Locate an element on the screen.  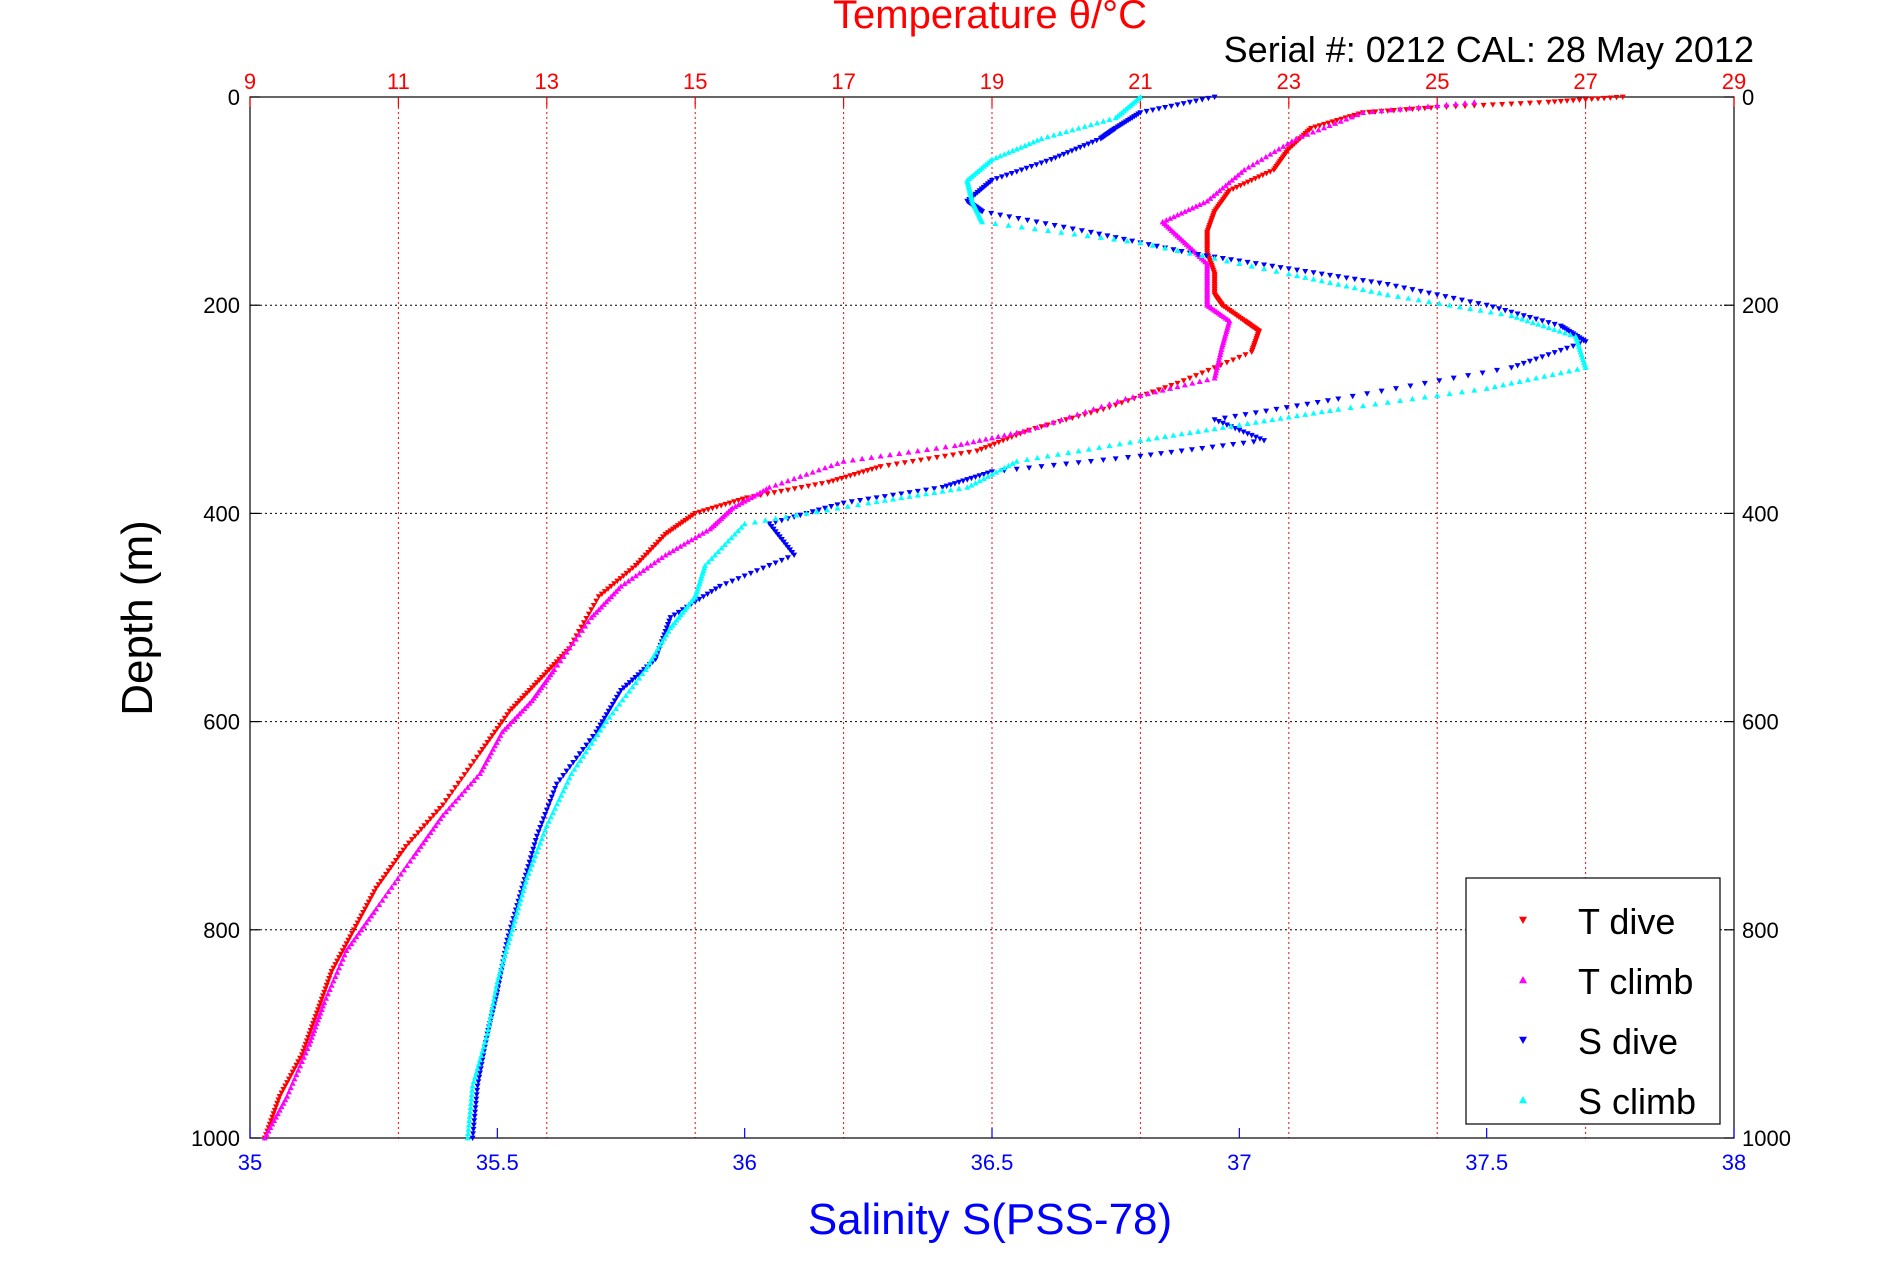
temperature-tick-label: 17 is located at coordinates (843, 81).